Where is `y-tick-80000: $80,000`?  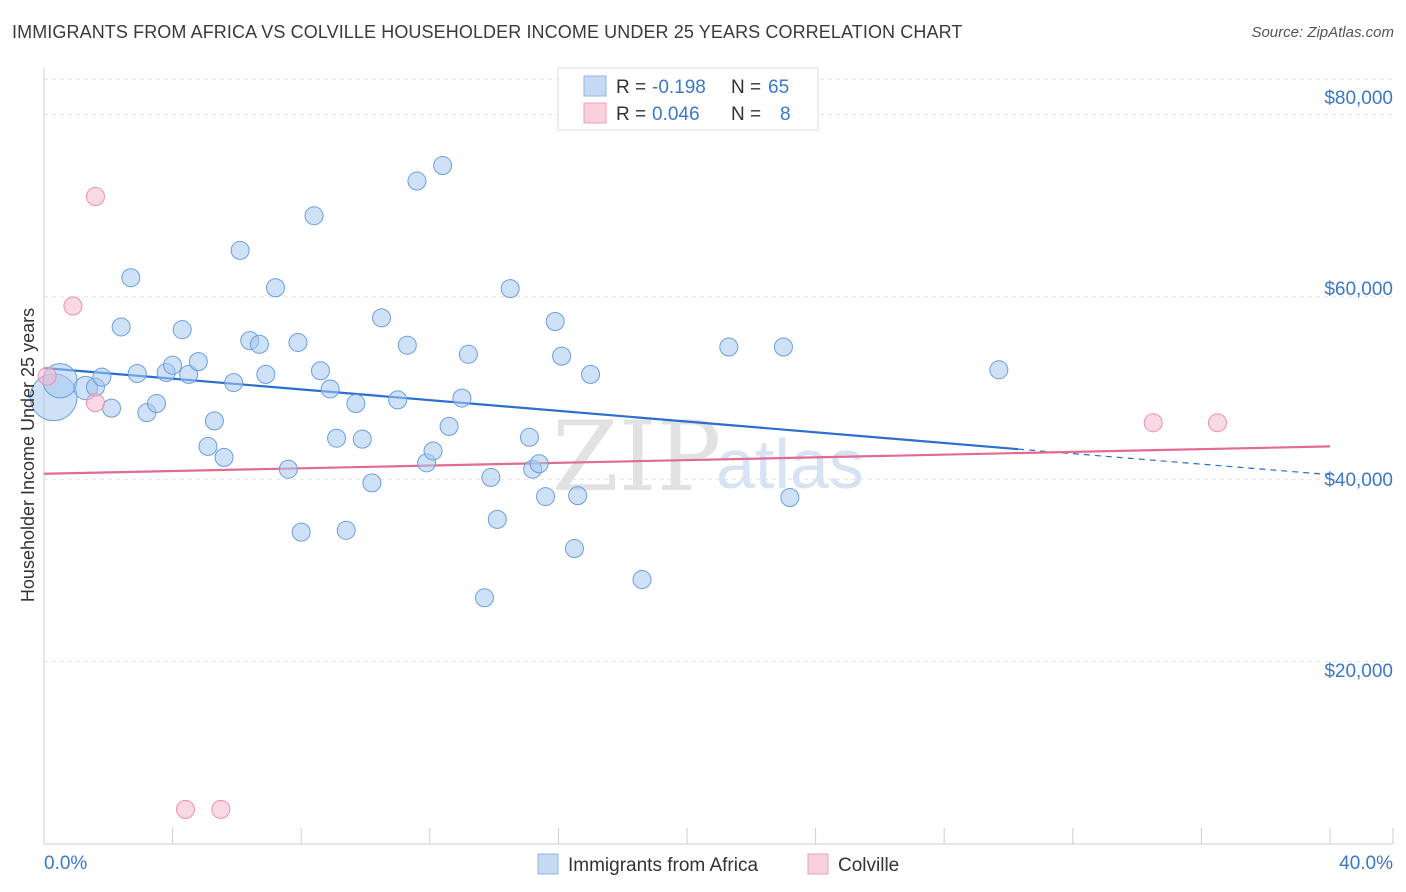
y-tick-80000: $80,000 is located at coordinates (1358, 98).